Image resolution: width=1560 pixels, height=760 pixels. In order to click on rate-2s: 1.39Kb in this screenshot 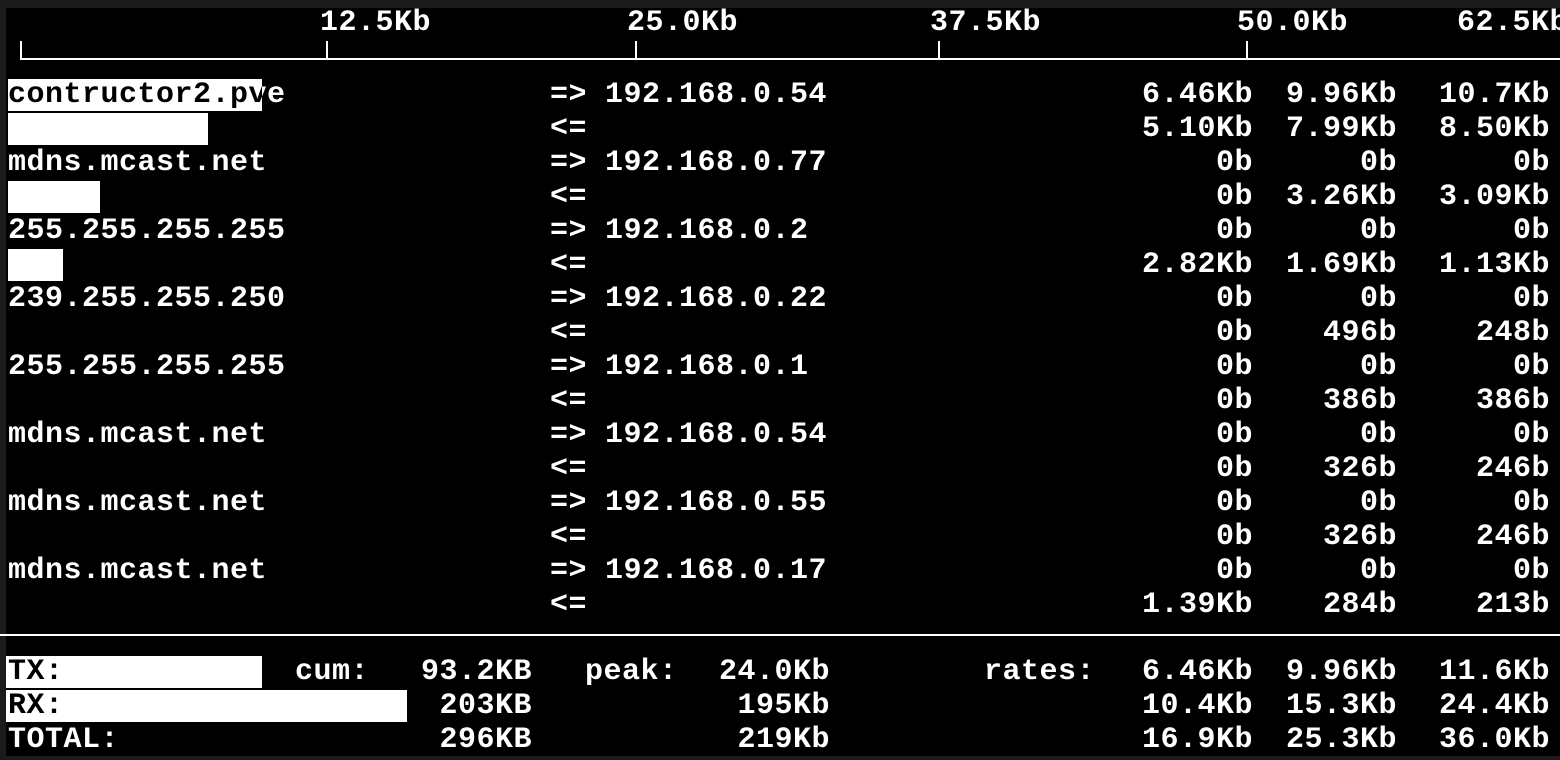, I will do `click(1197, 605)`.